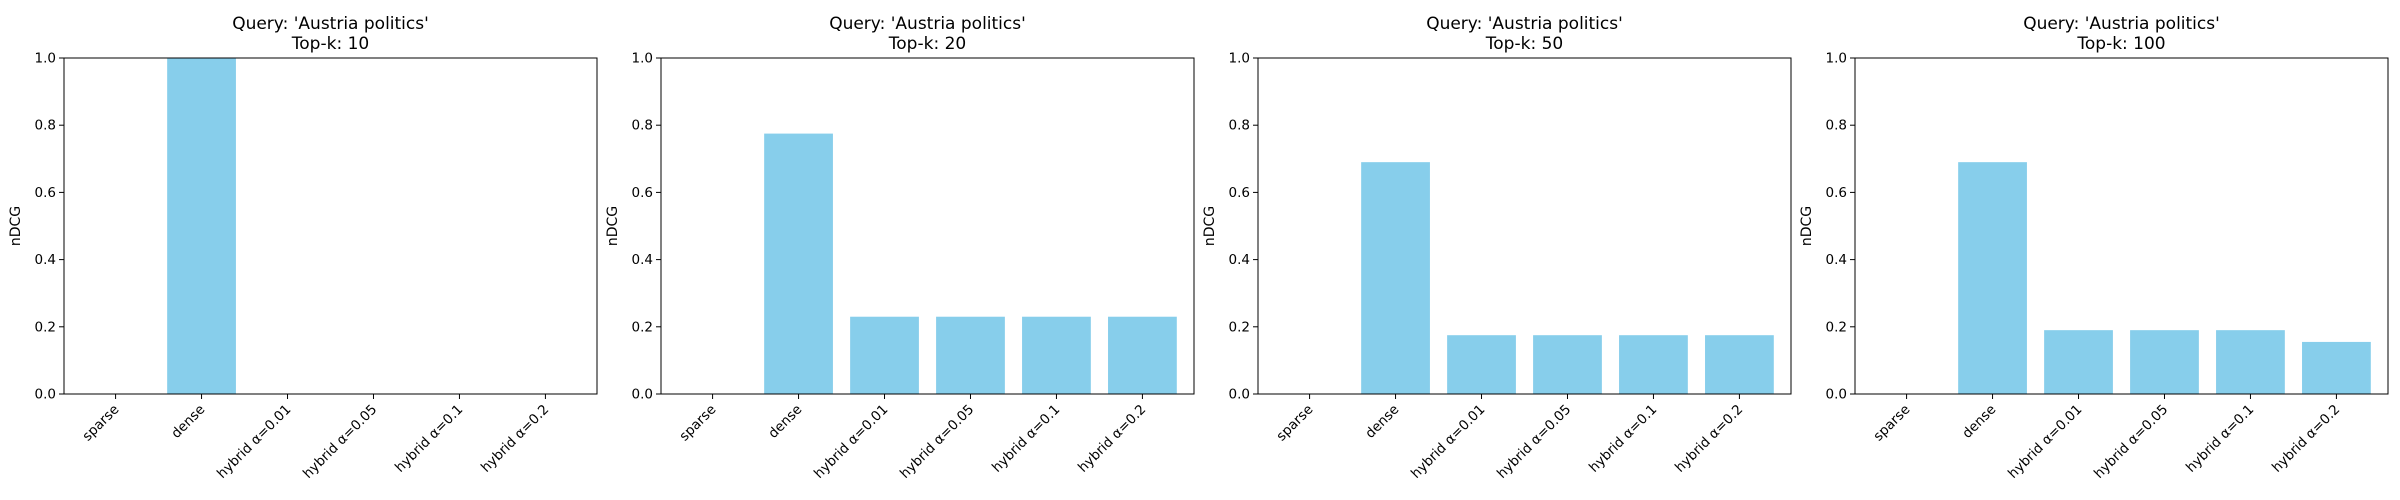 The width and height of the screenshot is (2400, 500). What do you see at coordinates (927, 44) in the screenshot?
I see `chart-subtitle: Top-k: 20` at bounding box center [927, 44].